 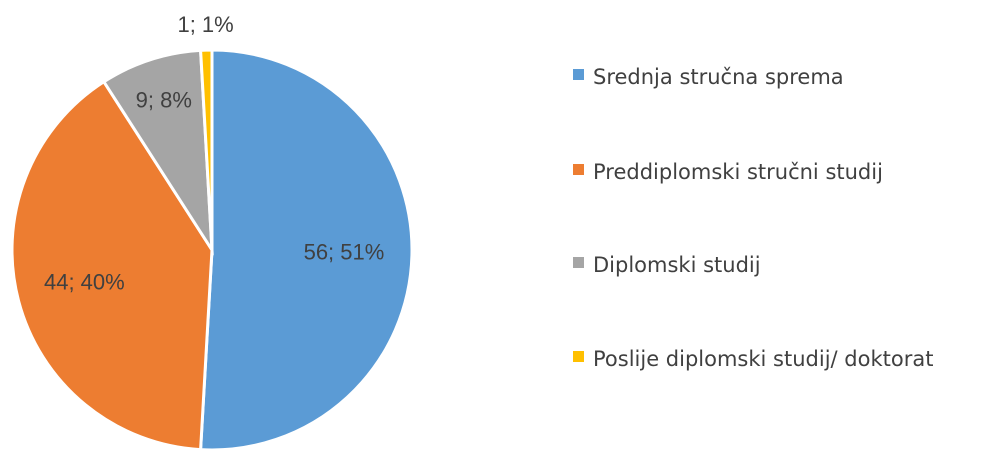 What do you see at coordinates (763, 265) in the screenshot?
I see `legend-item: Diplomski studij` at bounding box center [763, 265].